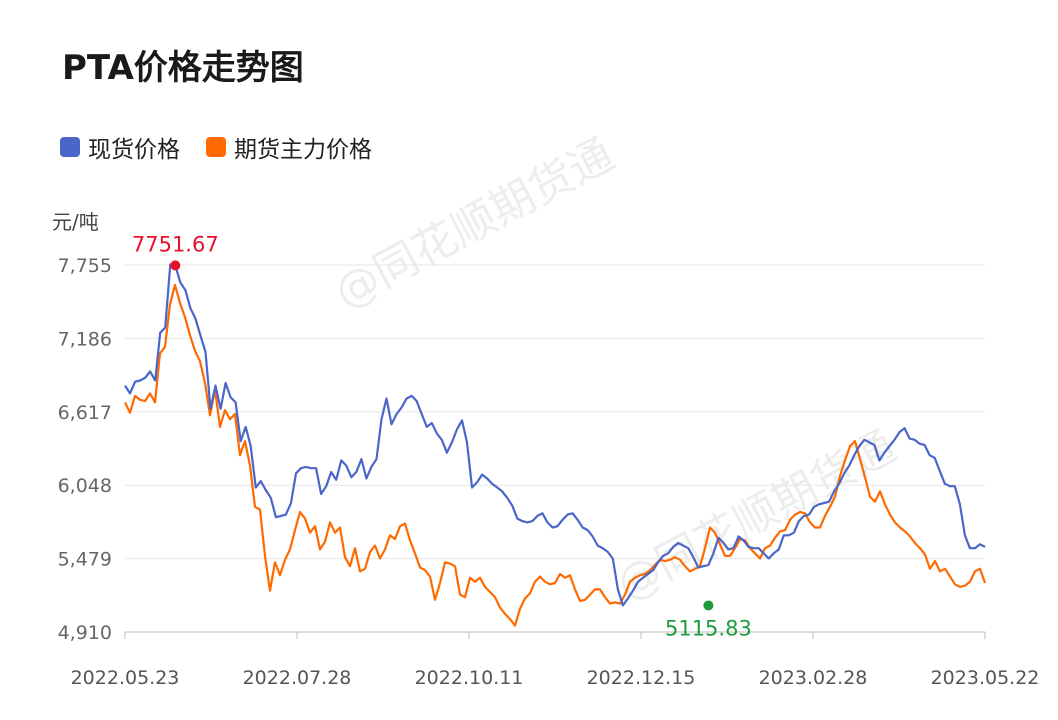 The image size is (1058, 720). What do you see at coordinates (85, 560) in the screenshot?
I see `y-tick-label: 5,479` at bounding box center [85, 560].